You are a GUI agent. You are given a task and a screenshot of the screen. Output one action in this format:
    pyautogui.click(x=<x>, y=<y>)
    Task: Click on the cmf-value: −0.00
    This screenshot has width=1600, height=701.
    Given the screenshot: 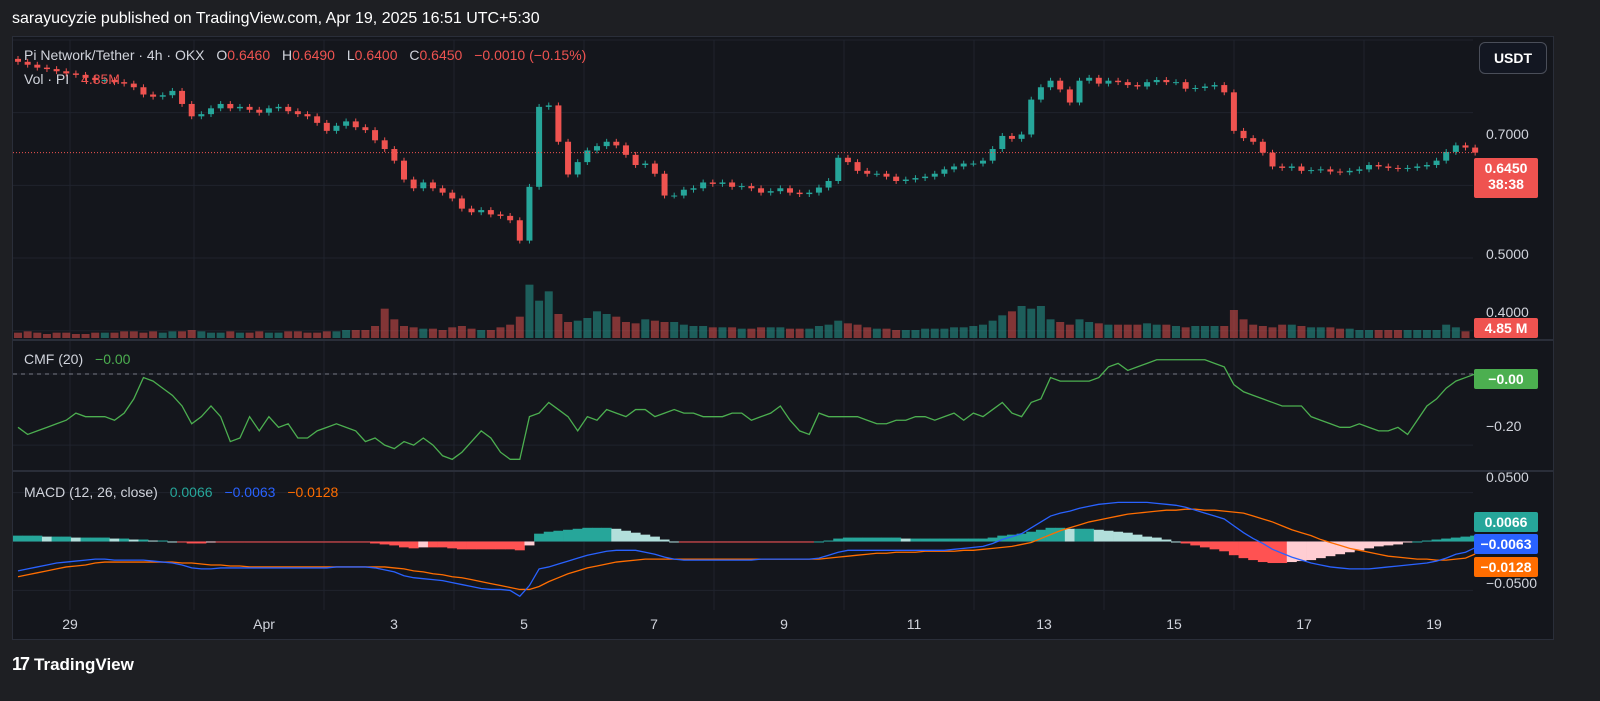 What is the action you would take?
    pyautogui.click(x=113, y=359)
    